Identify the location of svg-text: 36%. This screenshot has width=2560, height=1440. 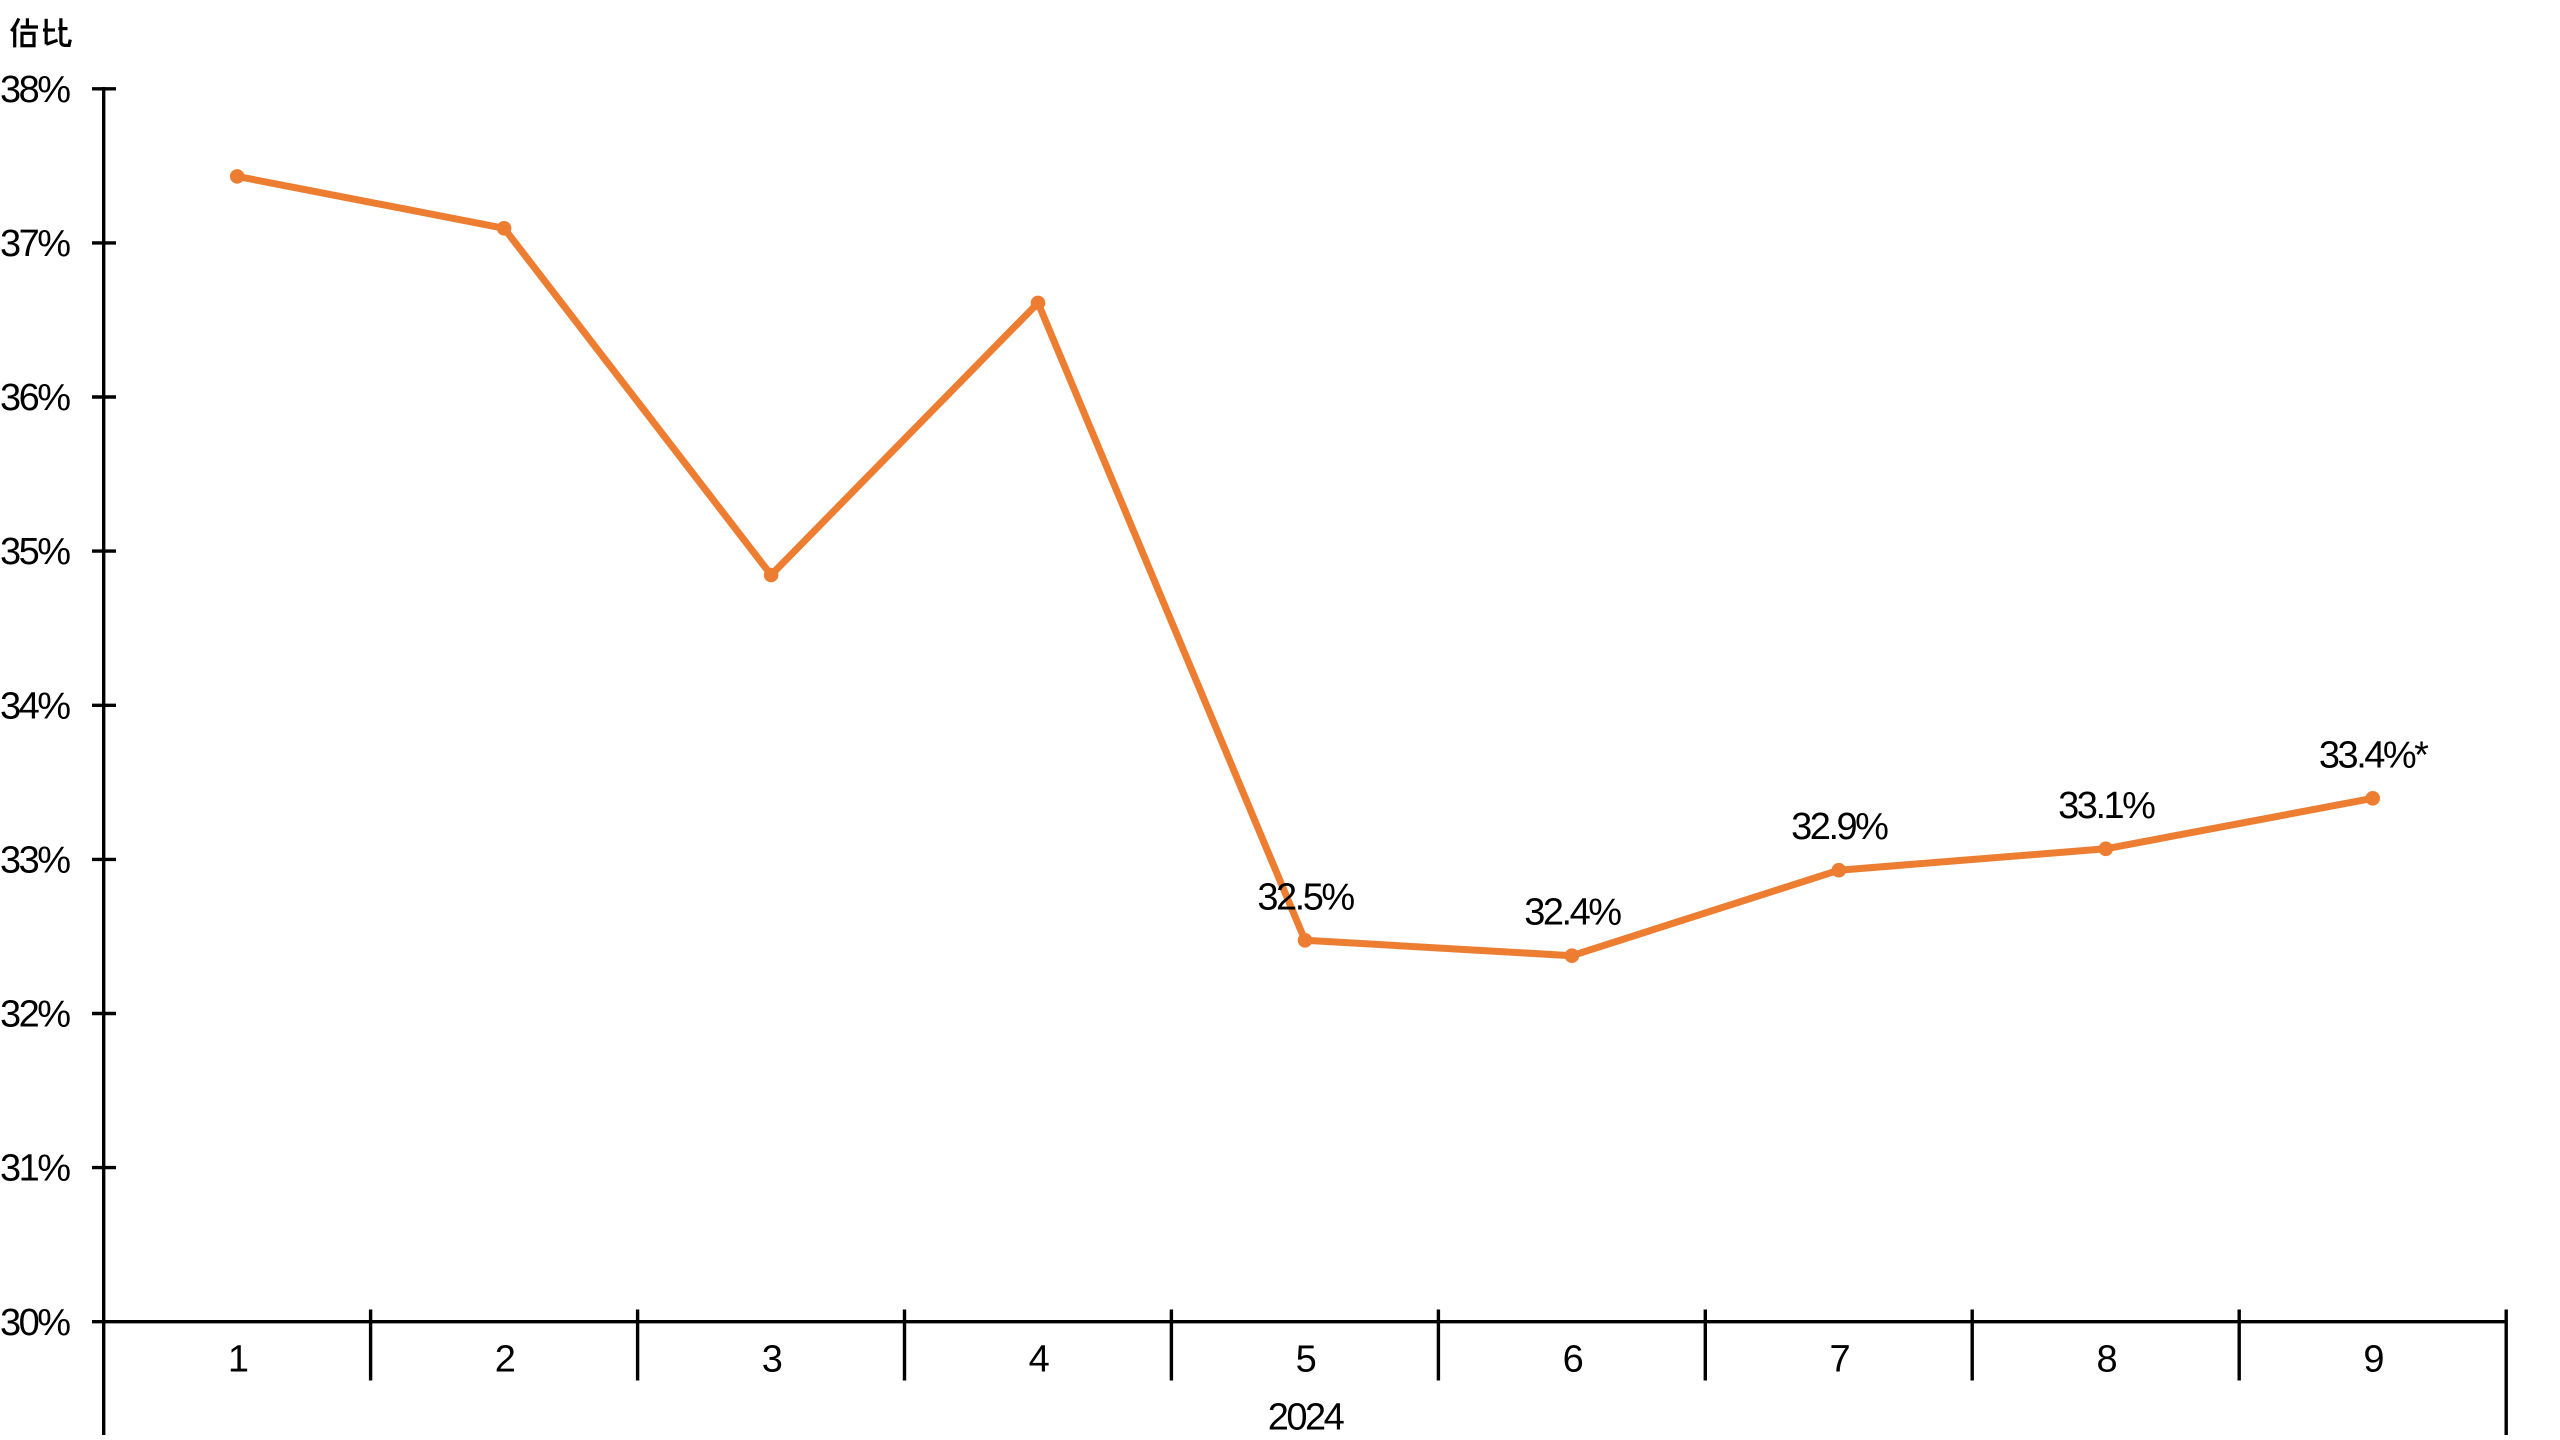
(35, 398).